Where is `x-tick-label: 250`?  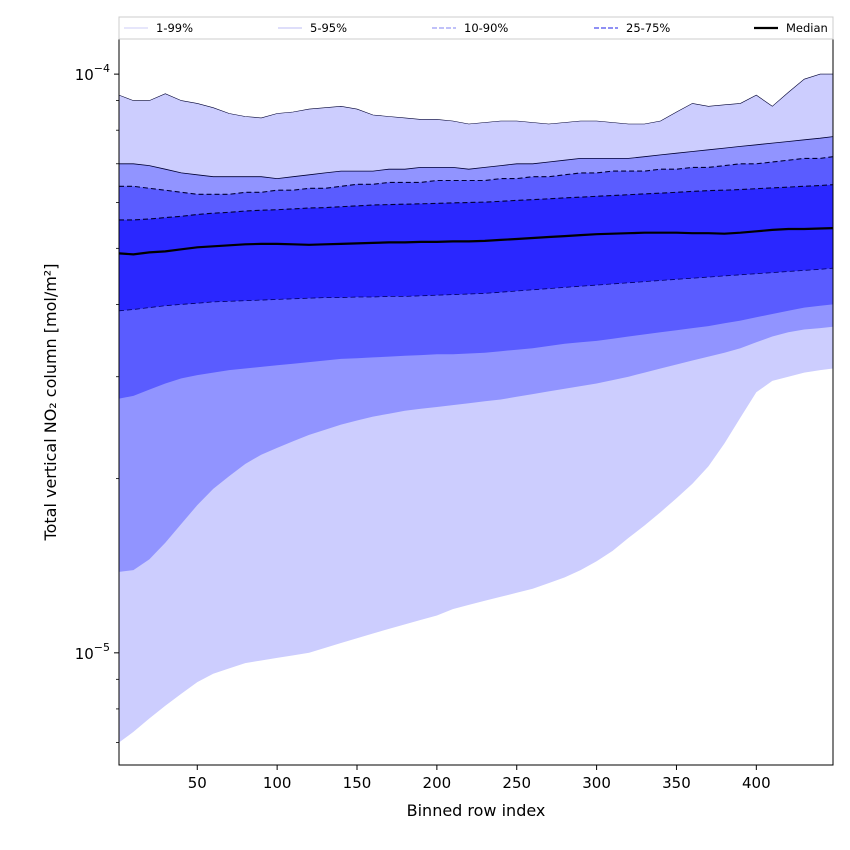 x-tick-label: 250 is located at coordinates (516, 783).